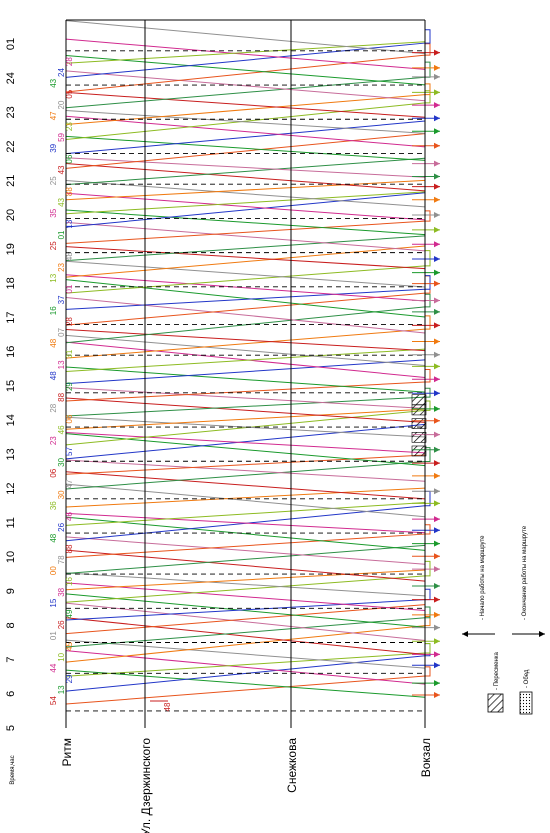 The image size is (550, 833). I want to click on trip-number-label: 00, so click(53, 570).